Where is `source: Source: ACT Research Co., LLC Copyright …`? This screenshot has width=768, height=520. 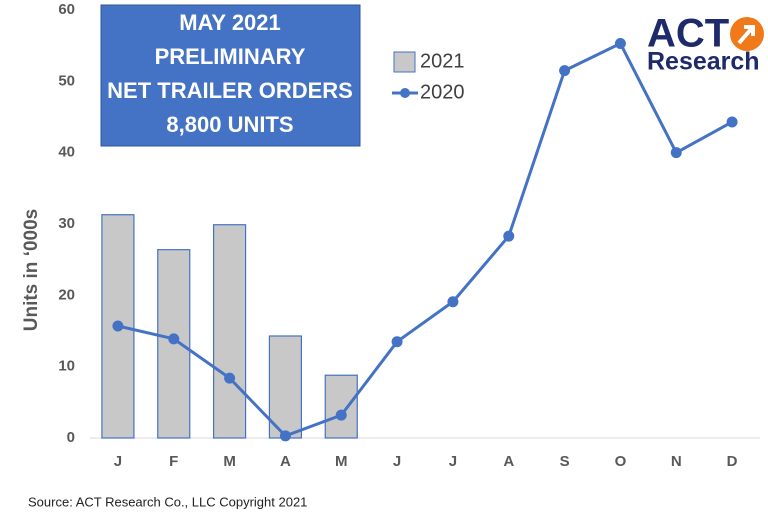
source: Source: ACT Research Co., LLC Copyright … is located at coordinates (167, 501).